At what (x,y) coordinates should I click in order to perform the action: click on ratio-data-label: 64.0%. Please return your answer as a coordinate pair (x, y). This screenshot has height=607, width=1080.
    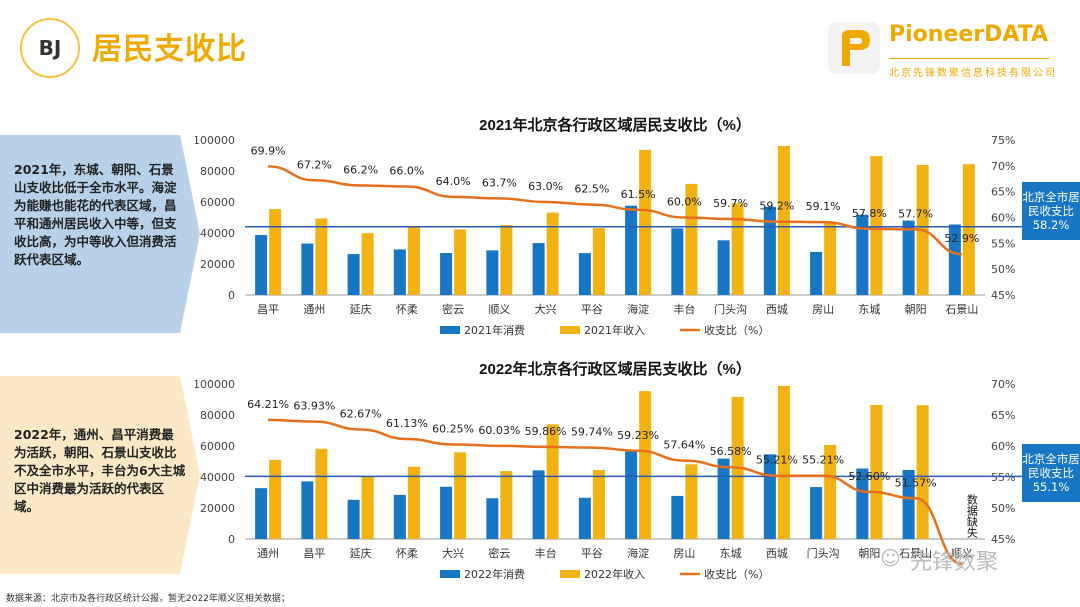
    Looking at the image, I should click on (453, 181).